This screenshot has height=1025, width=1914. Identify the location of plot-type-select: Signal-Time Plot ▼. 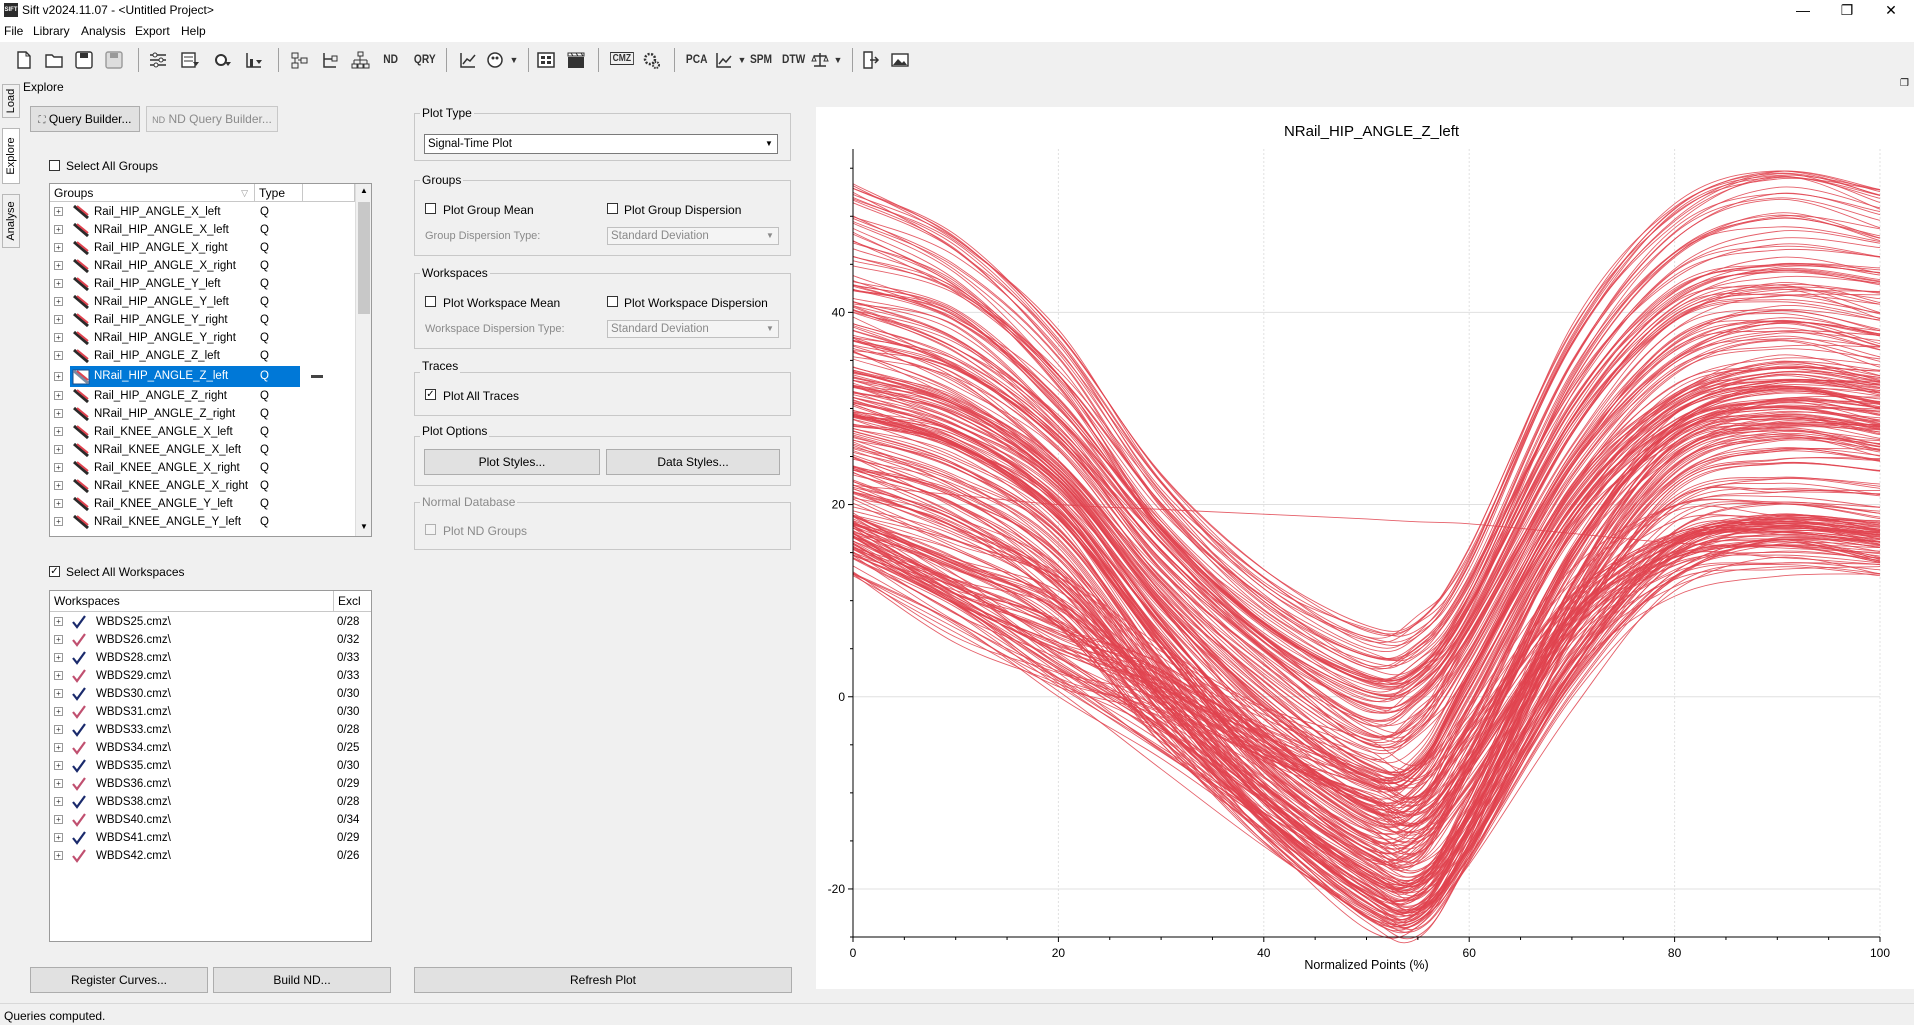
(601, 144).